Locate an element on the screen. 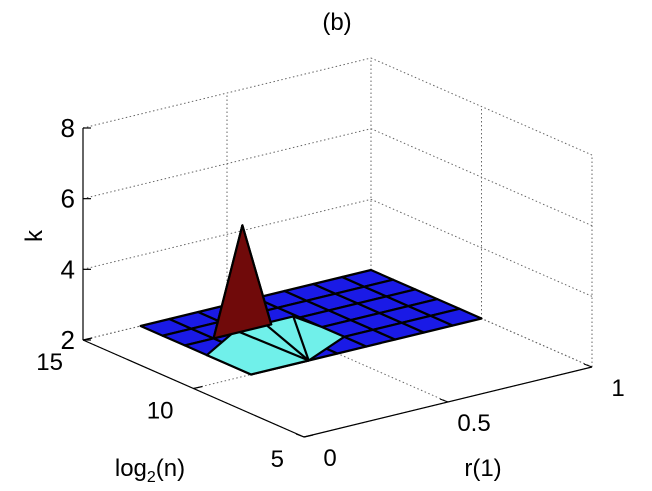 This screenshot has height=491, width=652. x-tick-label: 1 is located at coordinates (617, 388).